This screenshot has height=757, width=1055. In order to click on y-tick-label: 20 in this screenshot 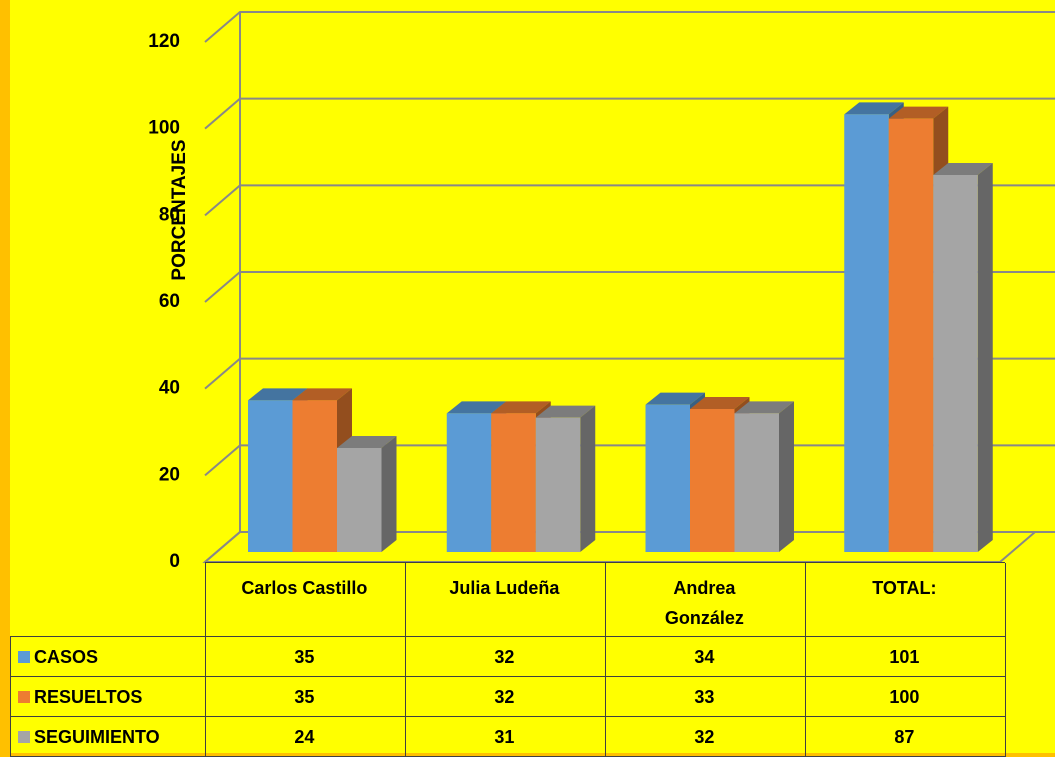, I will do `click(169, 474)`.